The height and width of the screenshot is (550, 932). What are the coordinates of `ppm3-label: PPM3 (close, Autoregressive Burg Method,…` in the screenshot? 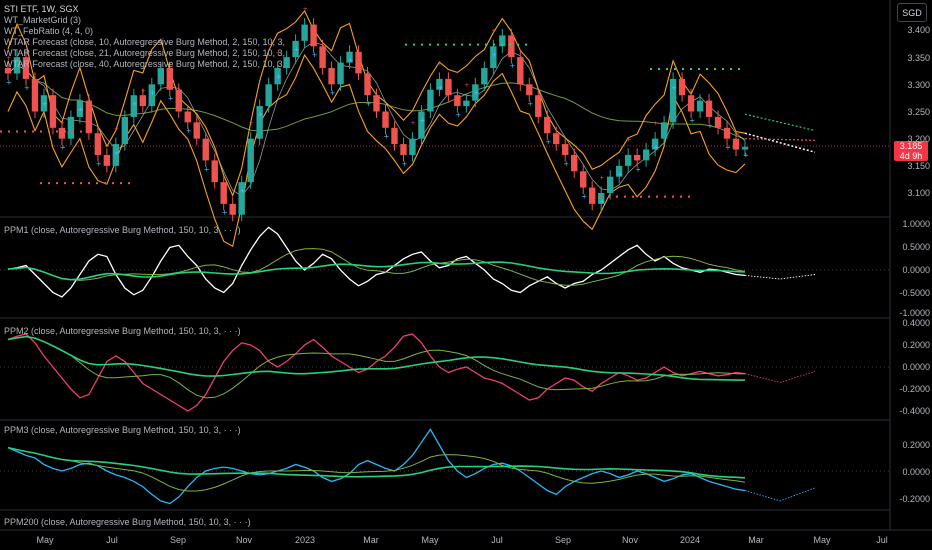 It's located at (122, 430).